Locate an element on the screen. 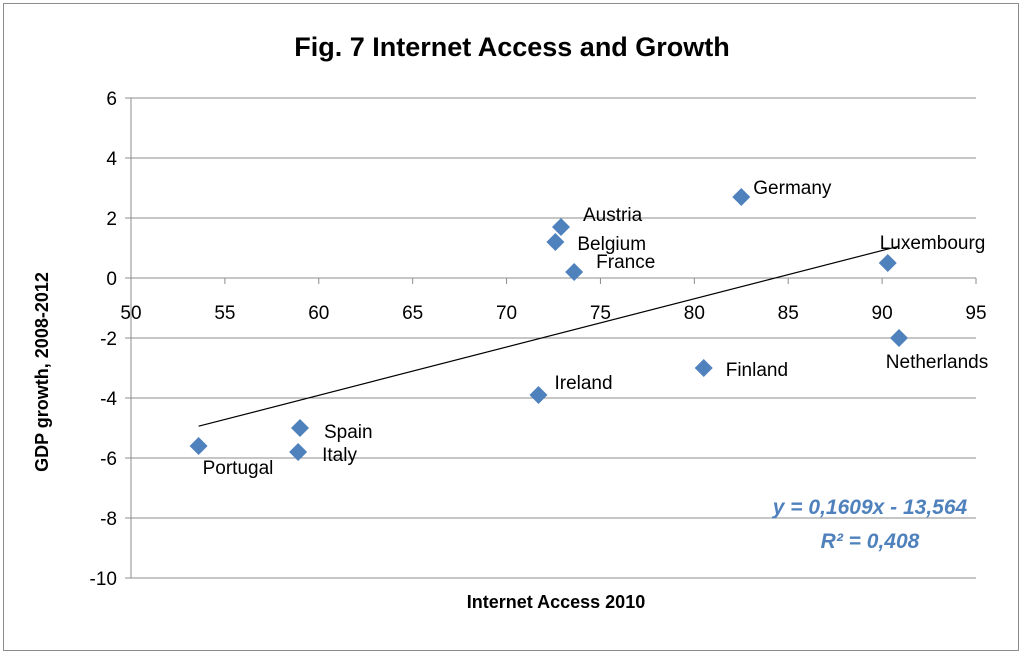 This screenshot has width=1024, height=657. data-point-label: Netherlands is located at coordinates (937, 362).